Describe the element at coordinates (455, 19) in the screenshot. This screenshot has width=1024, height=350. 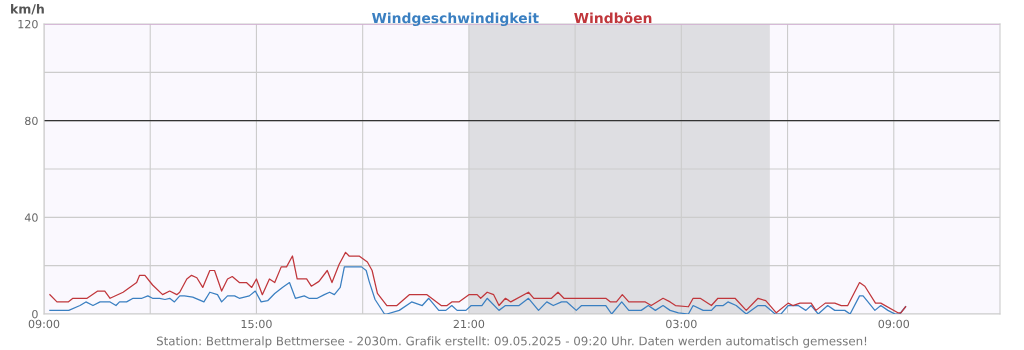
I see `text: Windgeschwindigkeit` at that location.